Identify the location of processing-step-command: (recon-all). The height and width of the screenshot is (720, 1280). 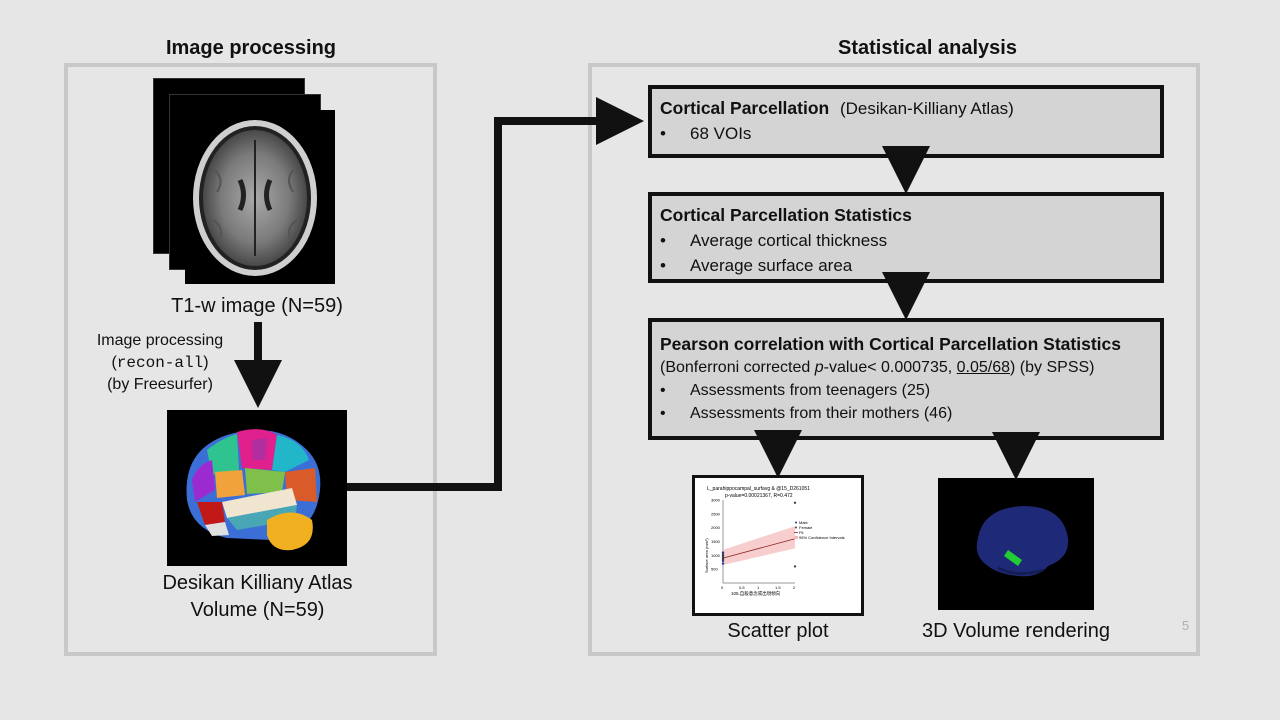
(160, 363).